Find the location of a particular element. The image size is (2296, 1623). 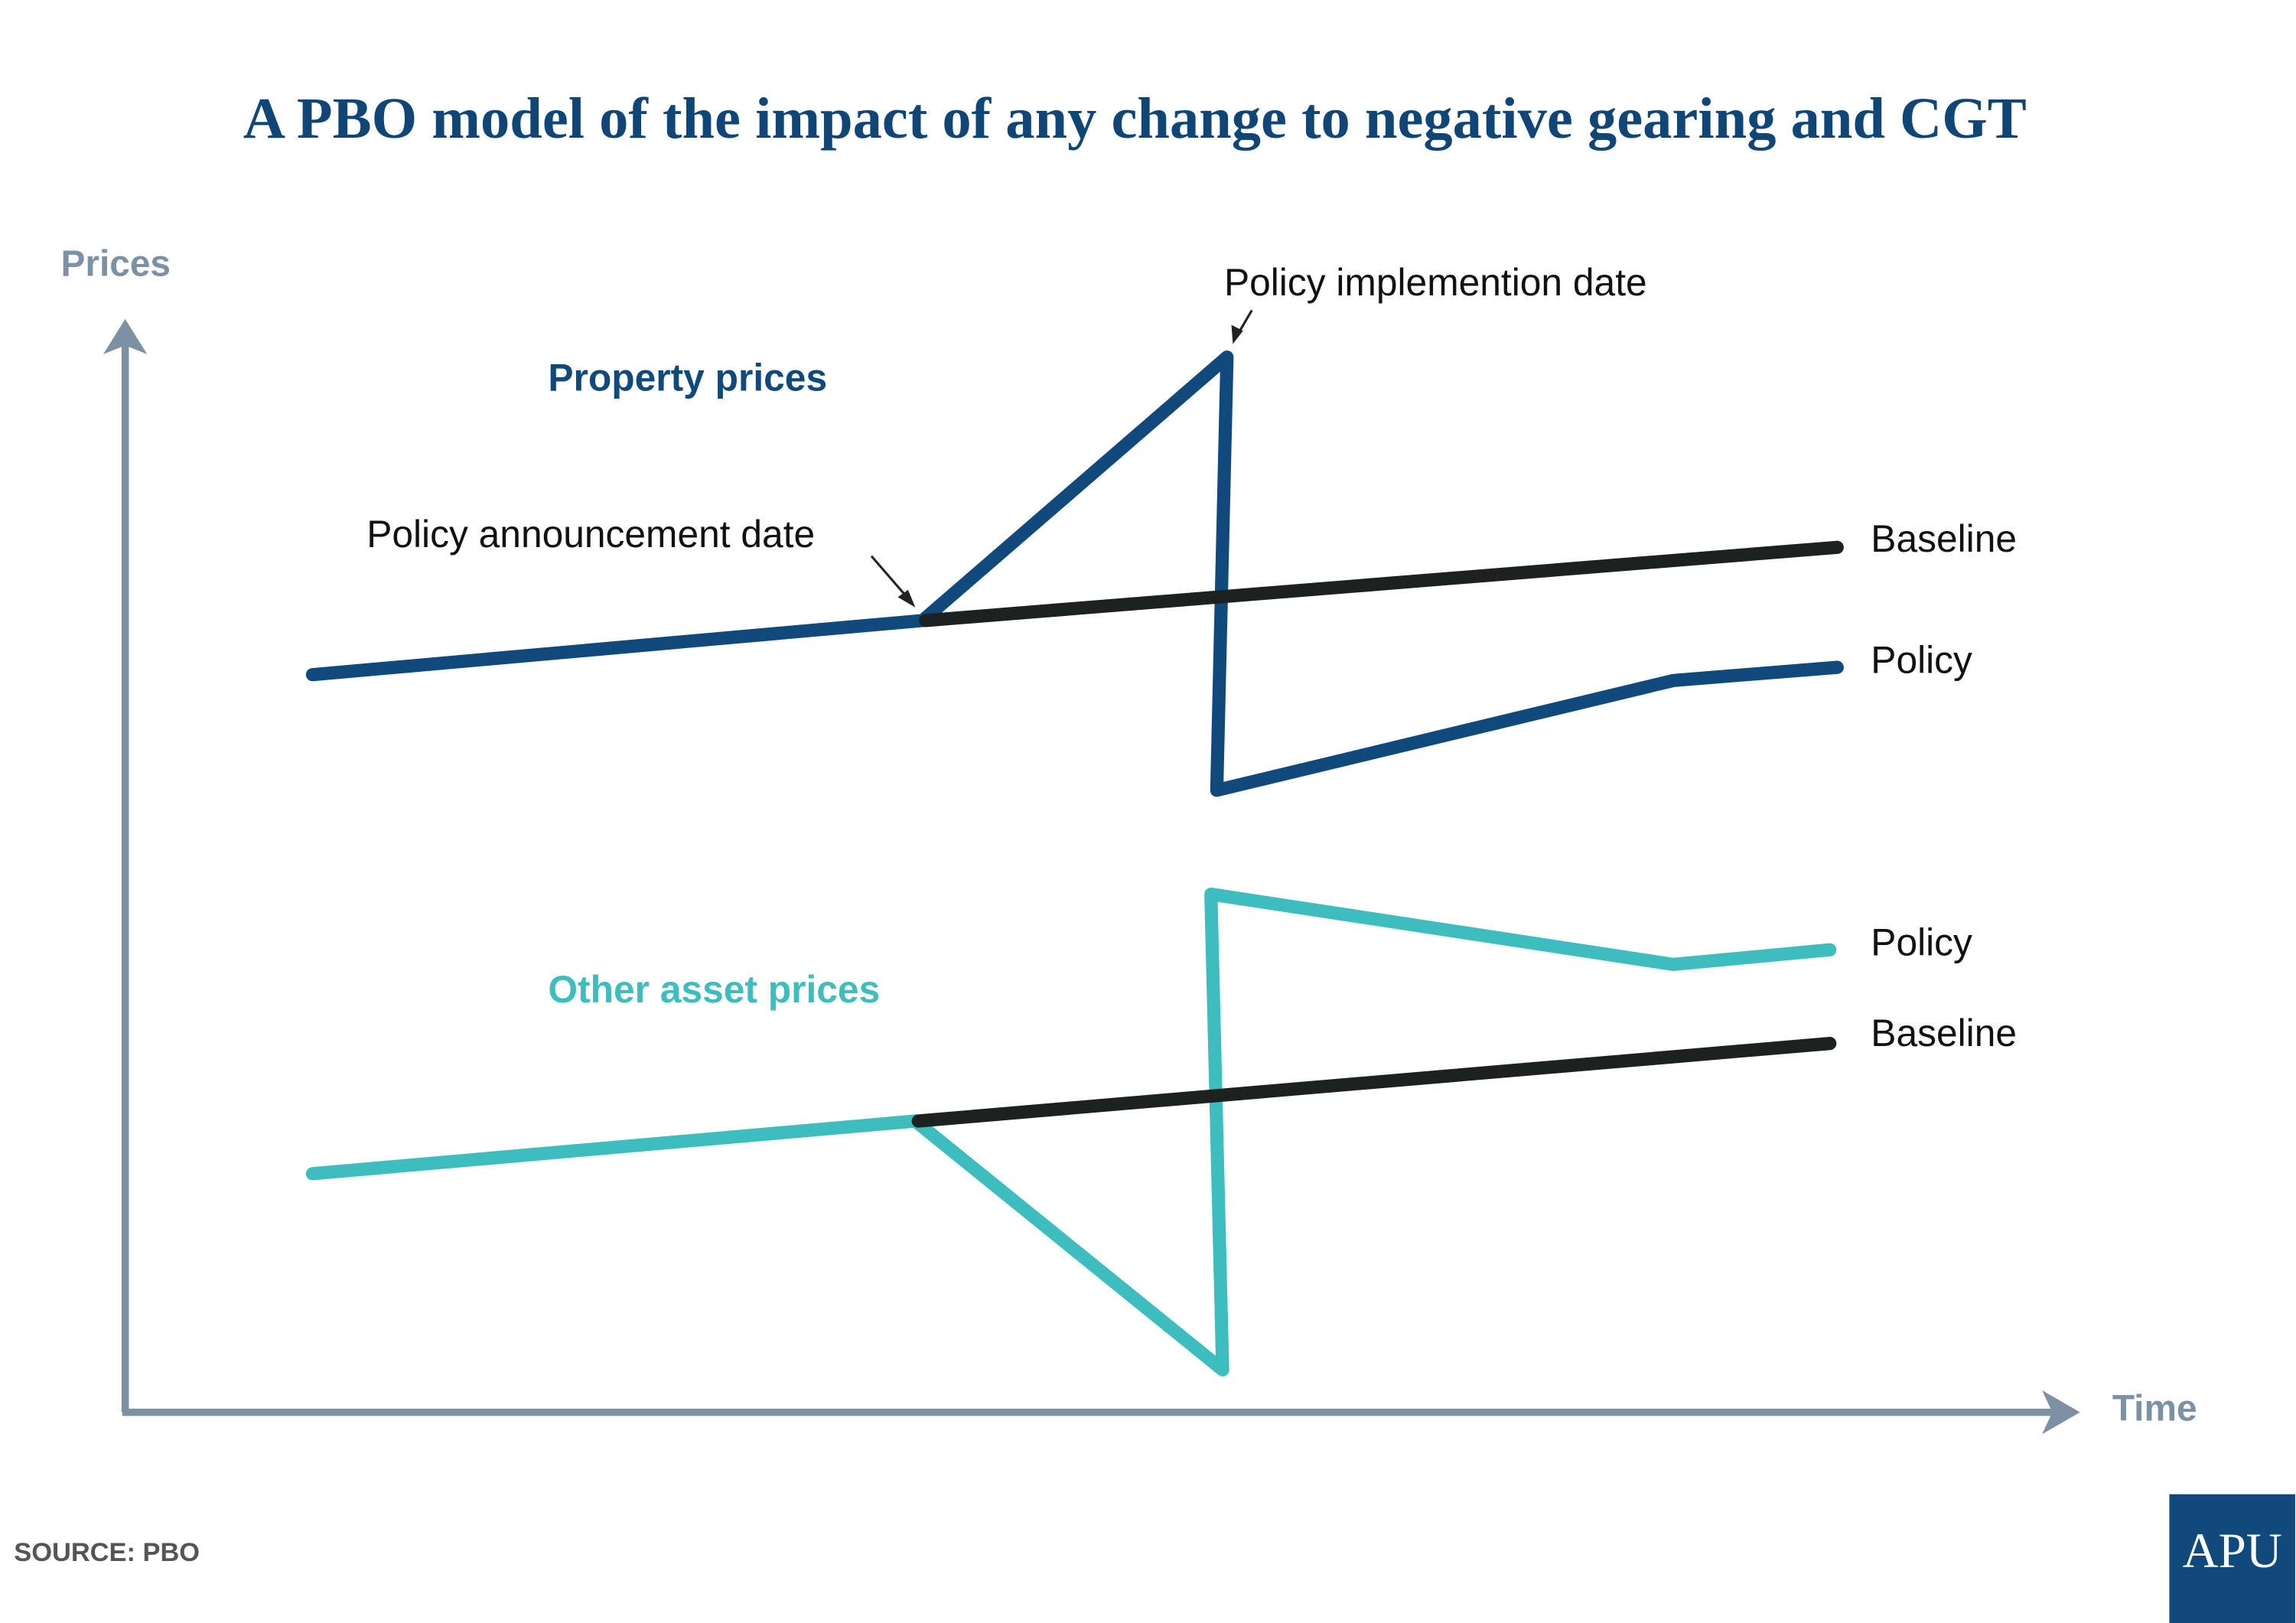

annotation: Policy implemention date is located at coordinates (1435, 282).